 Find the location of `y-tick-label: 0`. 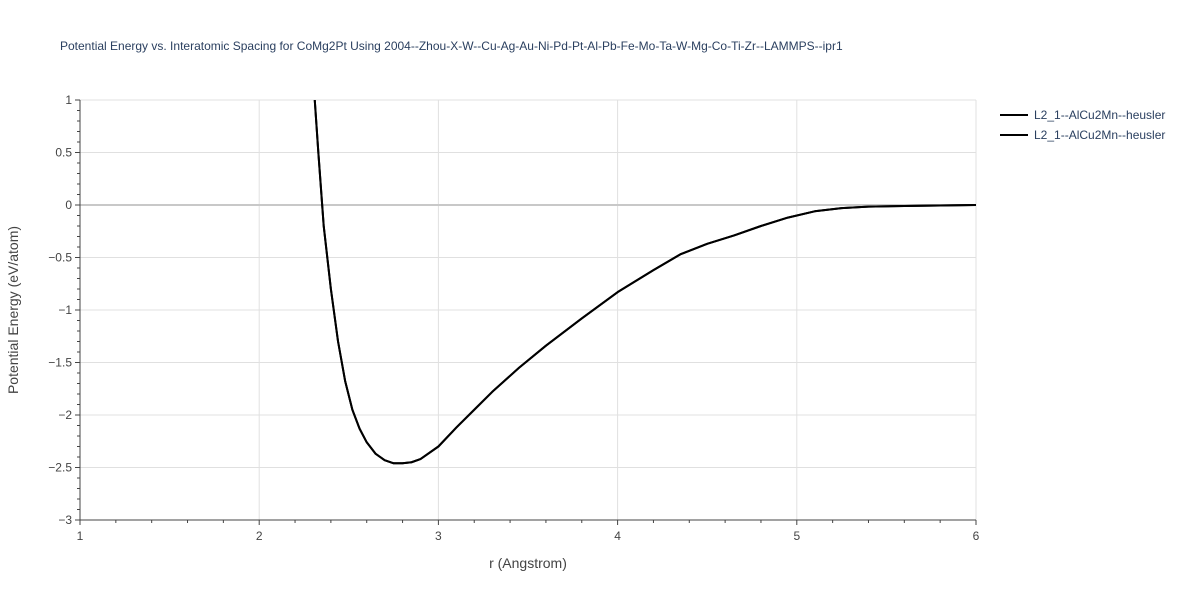

y-tick-label: 0 is located at coordinates (68, 205).